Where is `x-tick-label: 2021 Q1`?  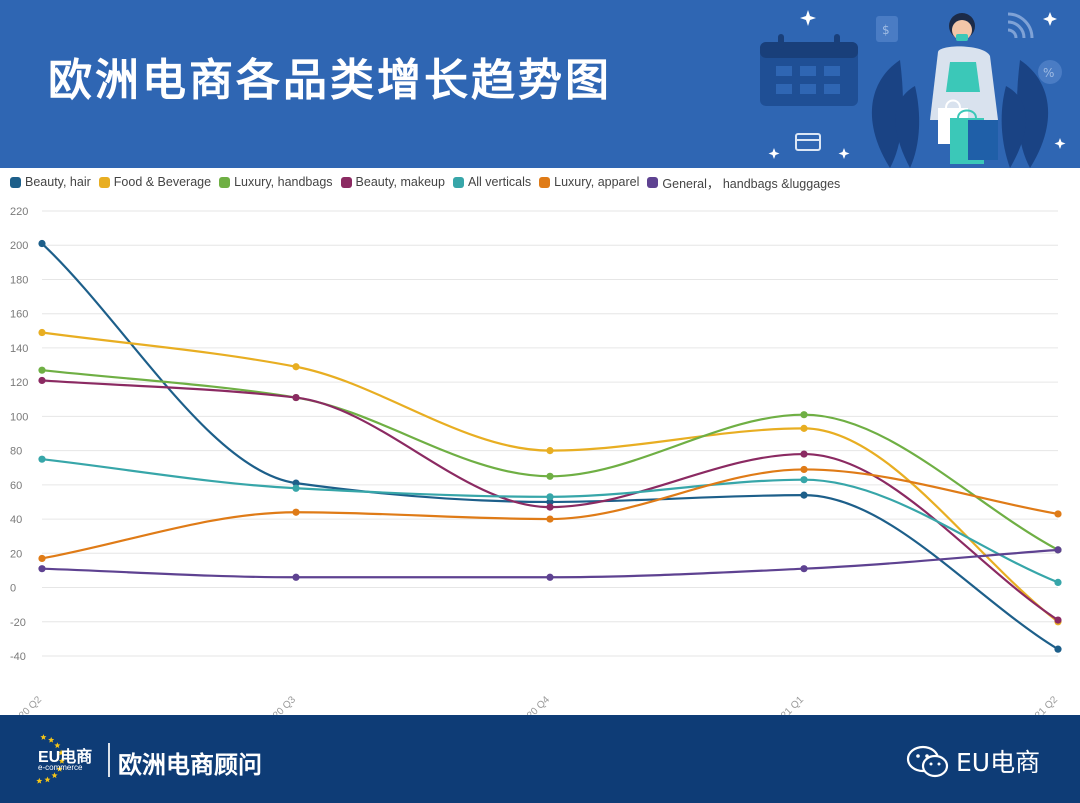 x-tick-label: 2021 Q1 is located at coordinates (788, 704).